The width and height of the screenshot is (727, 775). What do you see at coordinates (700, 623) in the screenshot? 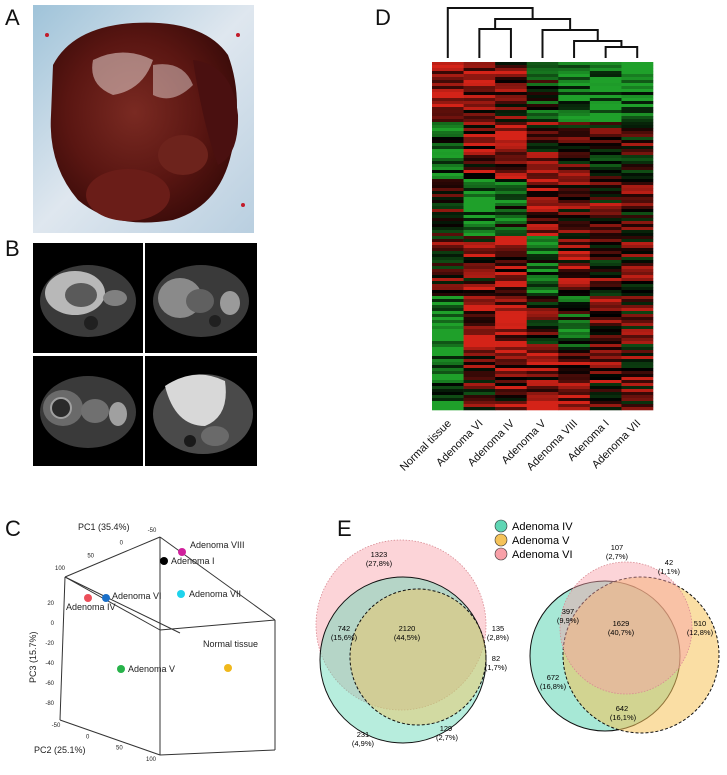
I see `venn-right-n-v-only: 510` at bounding box center [700, 623].